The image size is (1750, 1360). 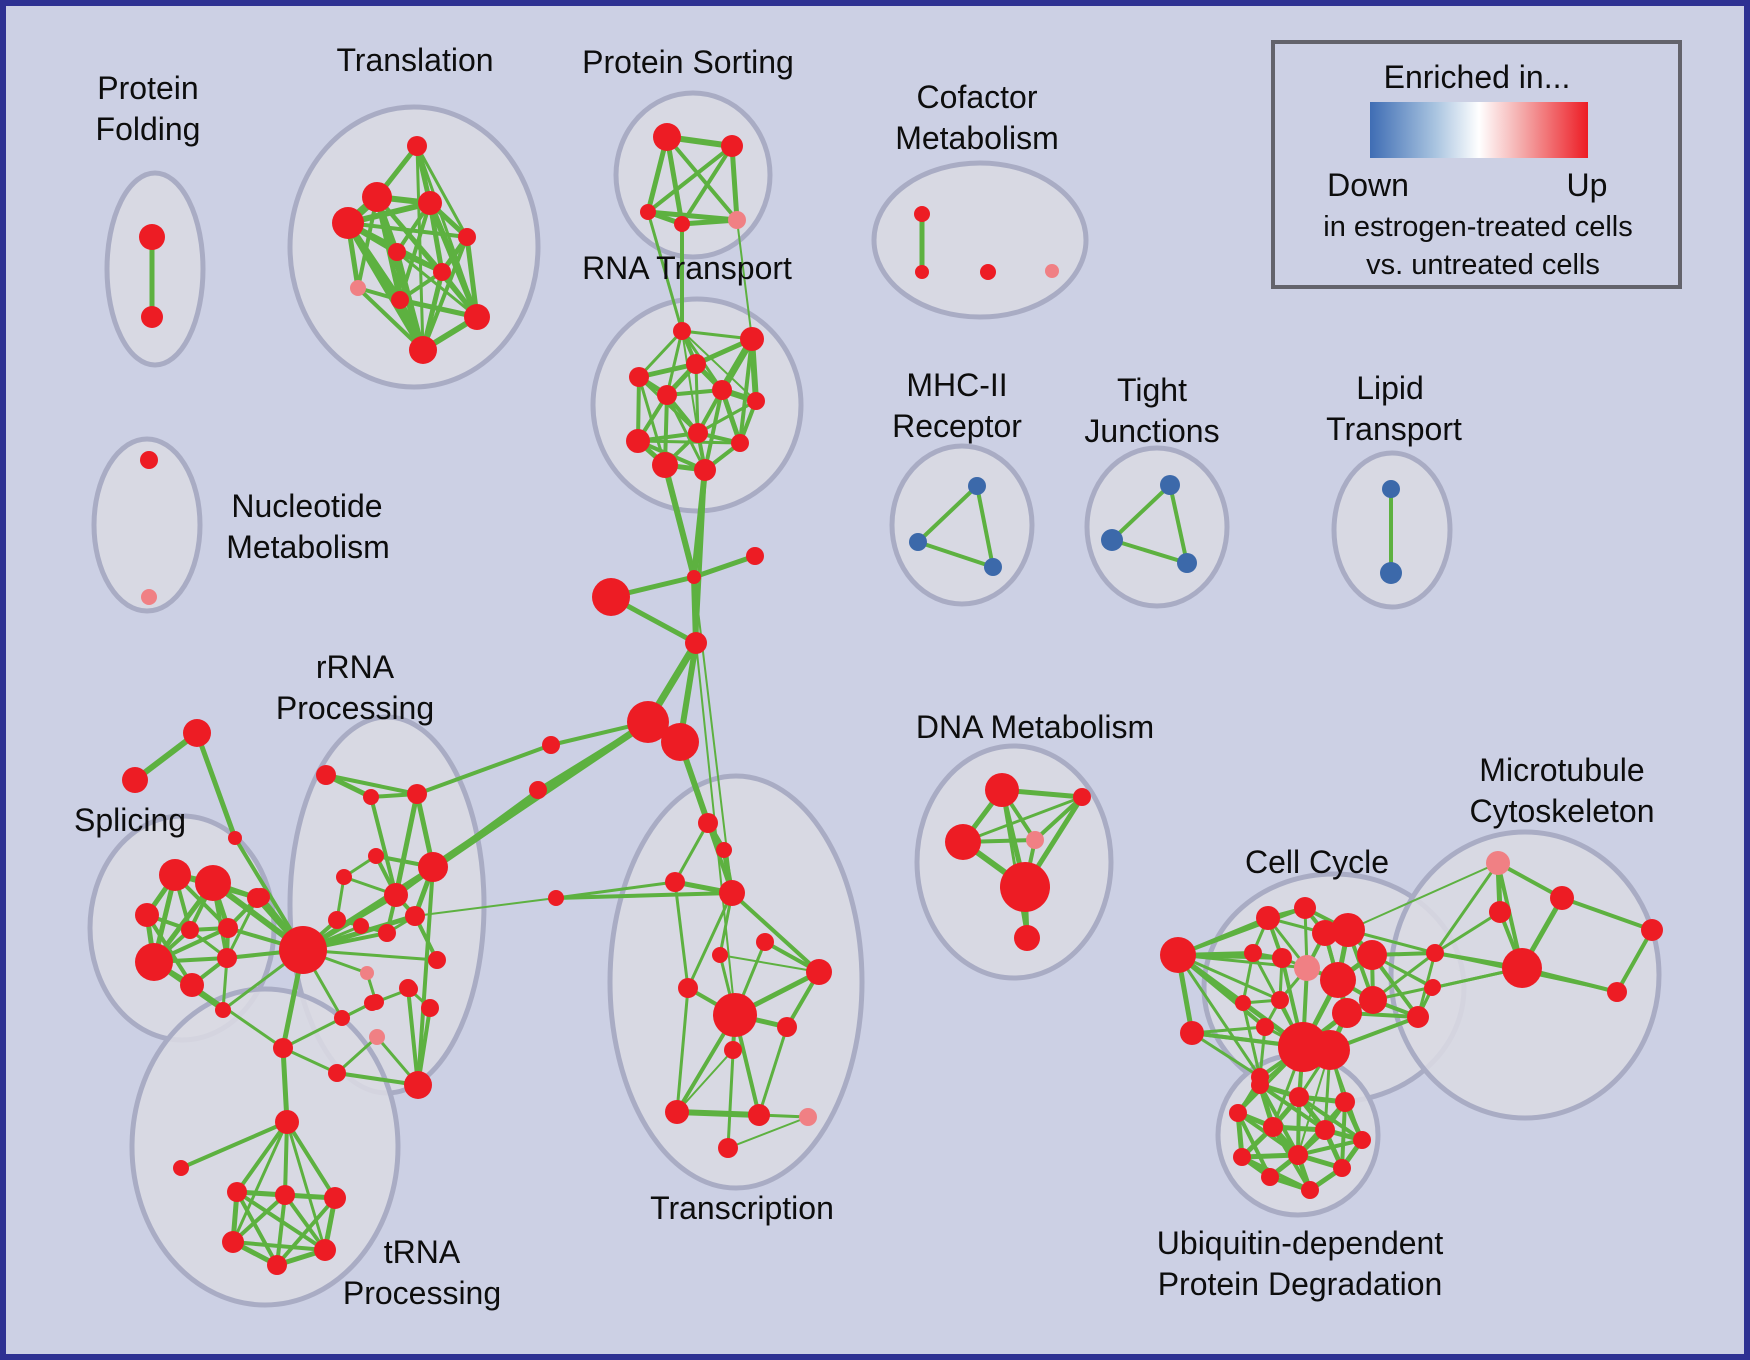 What do you see at coordinates (1300, 1284) in the screenshot?
I see `cluster-label: Protein Degradation` at bounding box center [1300, 1284].